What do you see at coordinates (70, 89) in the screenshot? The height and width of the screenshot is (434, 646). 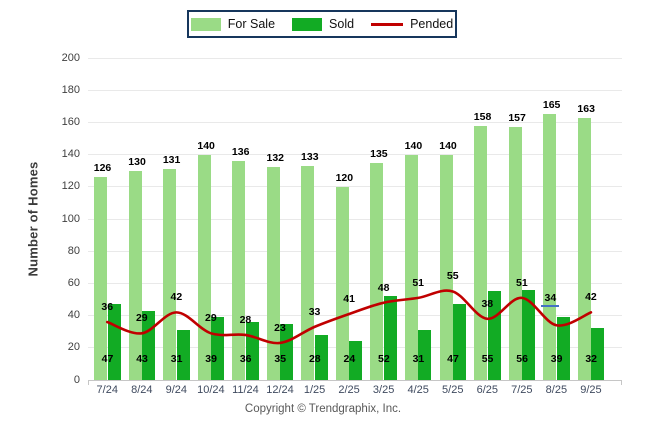 I see `y-tick-label: 180` at bounding box center [70, 89].